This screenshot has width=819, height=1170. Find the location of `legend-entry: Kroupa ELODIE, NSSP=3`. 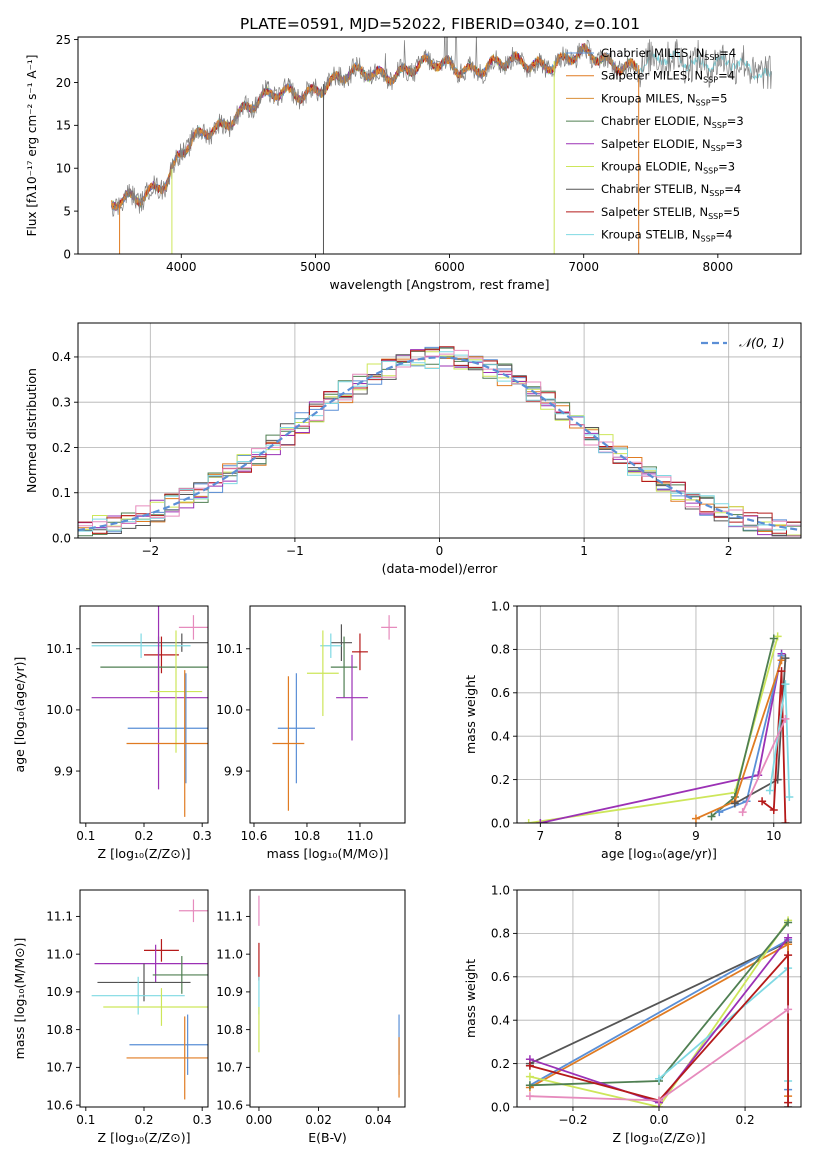

legend-entry: Kroupa ELODIE, NSSP=3 is located at coordinates (668, 168).